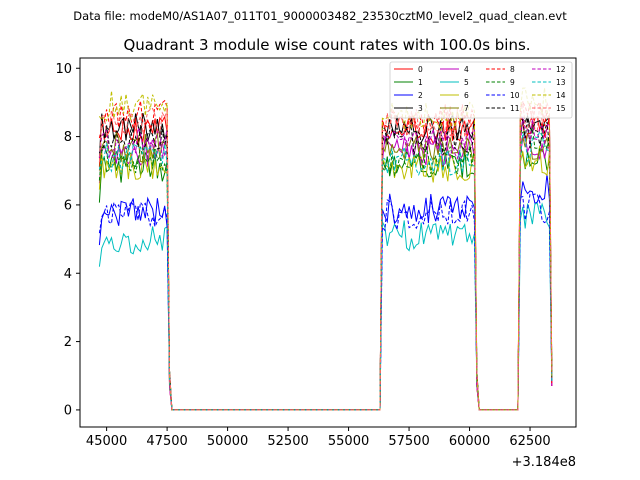 This screenshot has width=640, height=480. Describe the element at coordinates (561, 82) in the screenshot. I see `legend-label-13: 13` at that location.